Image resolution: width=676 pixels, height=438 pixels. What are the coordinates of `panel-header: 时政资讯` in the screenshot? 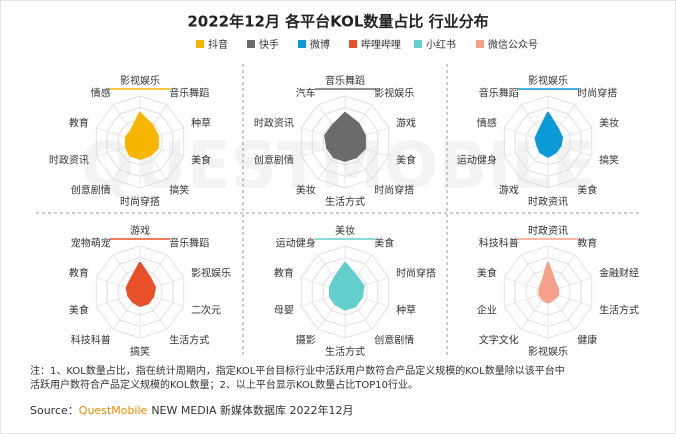 It's located at (548, 230).